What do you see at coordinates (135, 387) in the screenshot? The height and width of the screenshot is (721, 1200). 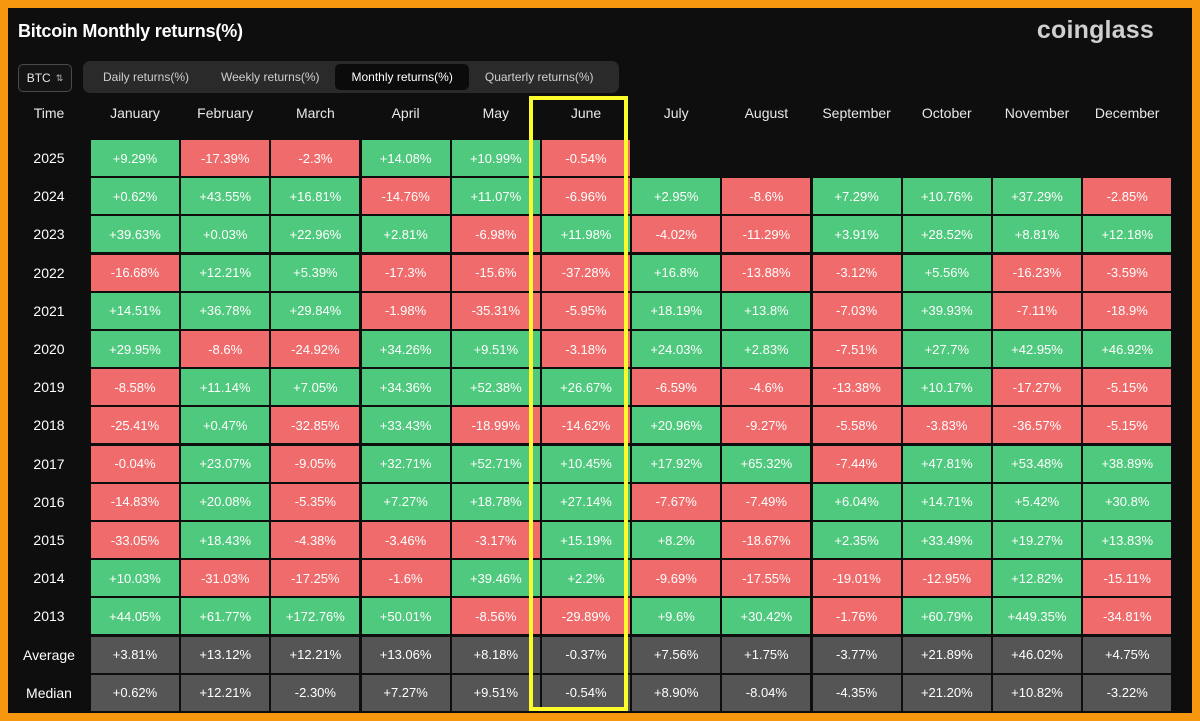 I see `table-cell: -8.58%` at bounding box center [135, 387].